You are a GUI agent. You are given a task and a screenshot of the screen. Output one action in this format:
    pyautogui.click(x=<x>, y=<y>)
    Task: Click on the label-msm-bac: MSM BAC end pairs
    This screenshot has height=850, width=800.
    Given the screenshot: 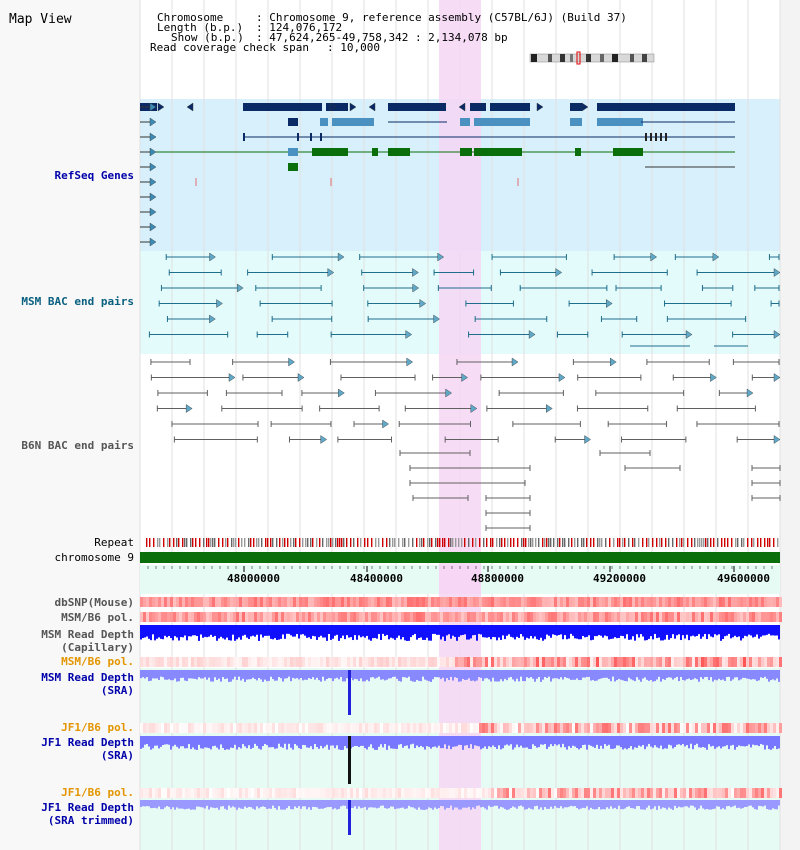 What is the action you would take?
    pyautogui.click(x=77, y=301)
    